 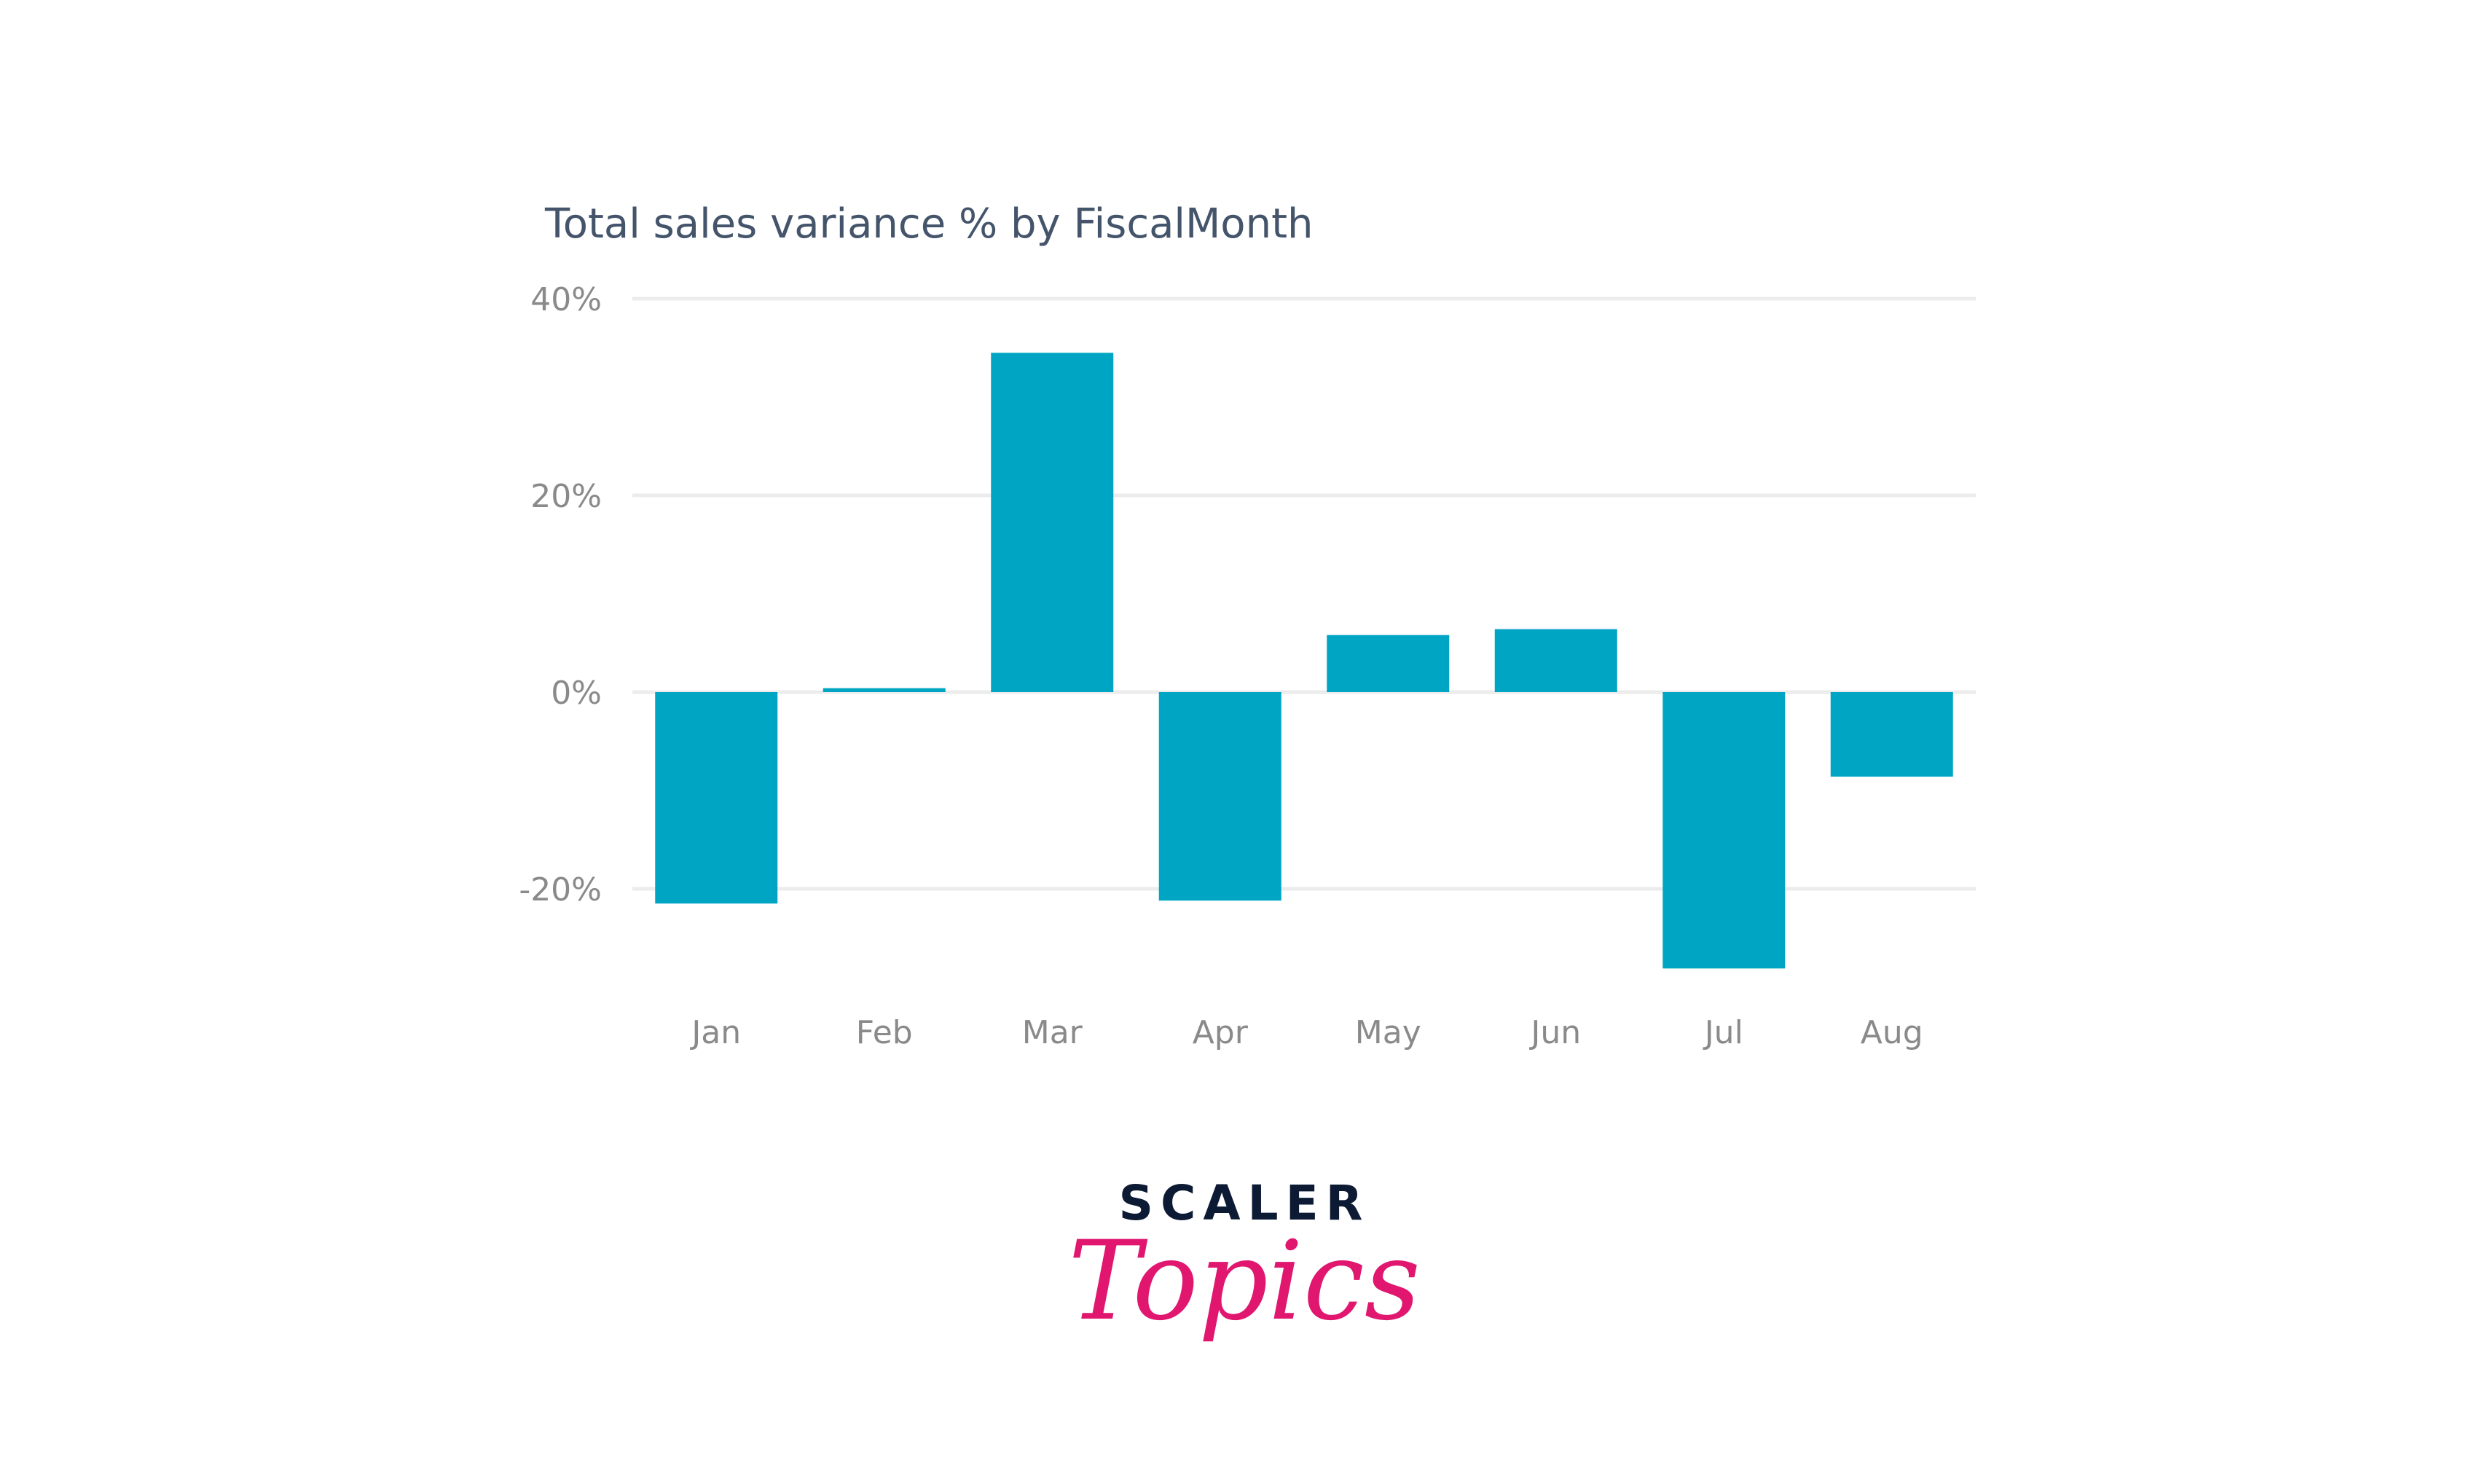 I want to click on bar-jun, so click(x=1556, y=660).